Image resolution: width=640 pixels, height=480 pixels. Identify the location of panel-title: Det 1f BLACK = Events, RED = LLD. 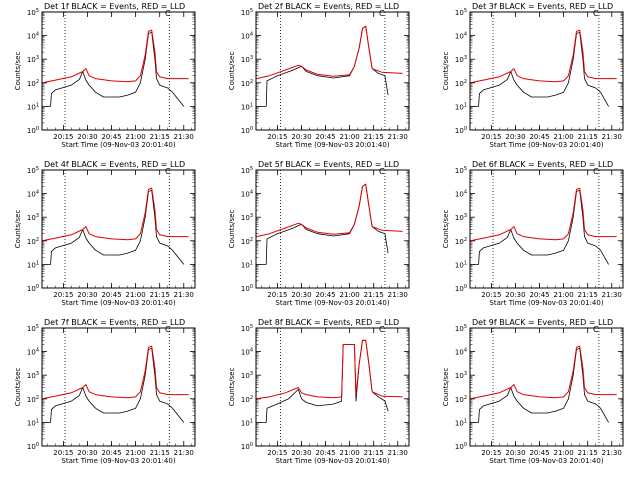
(114, 6).